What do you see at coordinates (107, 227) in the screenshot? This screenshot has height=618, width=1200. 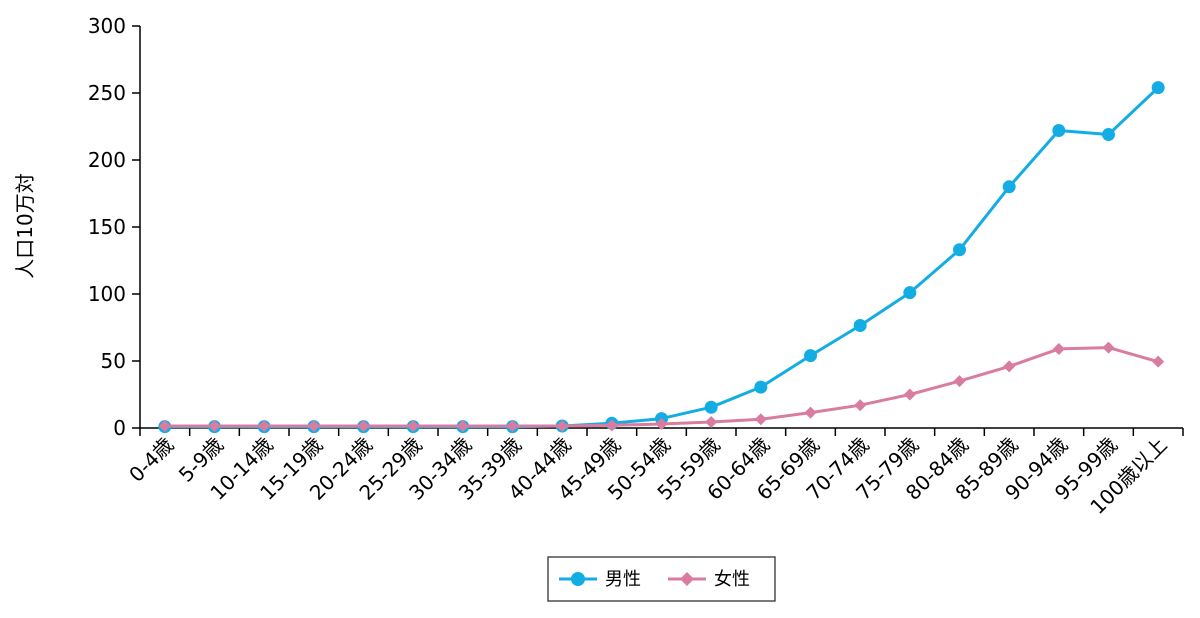 I see `y-tick-label: 150` at bounding box center [107, 227].